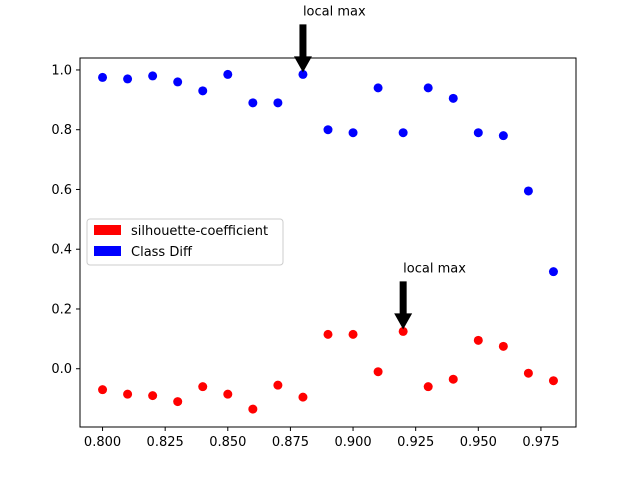 This screenshot has height=485, width=640. Describe the element at coordinates (61, 70) in the screenshot. I see `y-tick-label: 1.0` at that location.